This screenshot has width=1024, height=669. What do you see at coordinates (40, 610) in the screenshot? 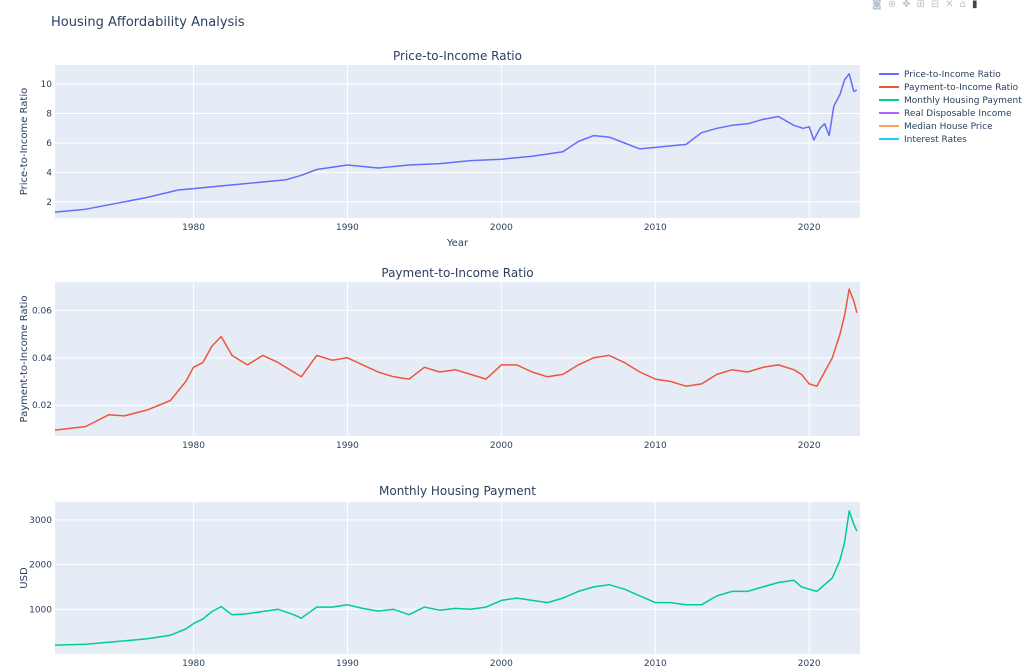
I see `y-tick-label: 1000` at bounding box center [40, 610].